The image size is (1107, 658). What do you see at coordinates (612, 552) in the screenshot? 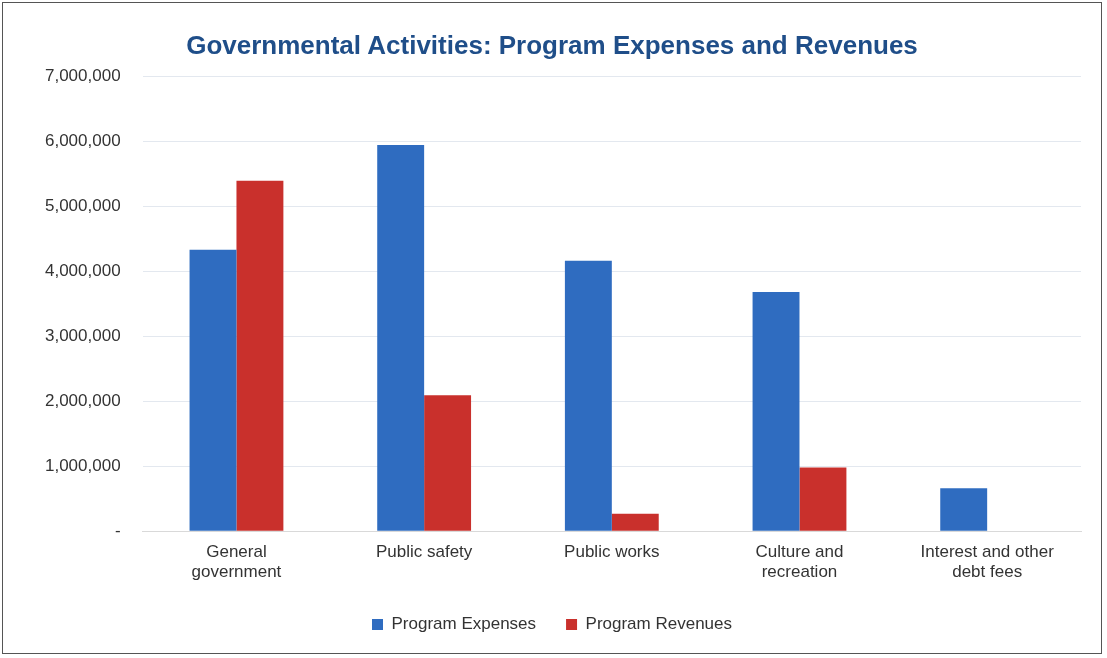
I see `x-tick-label: Public works` at bounding box center [612, 552].